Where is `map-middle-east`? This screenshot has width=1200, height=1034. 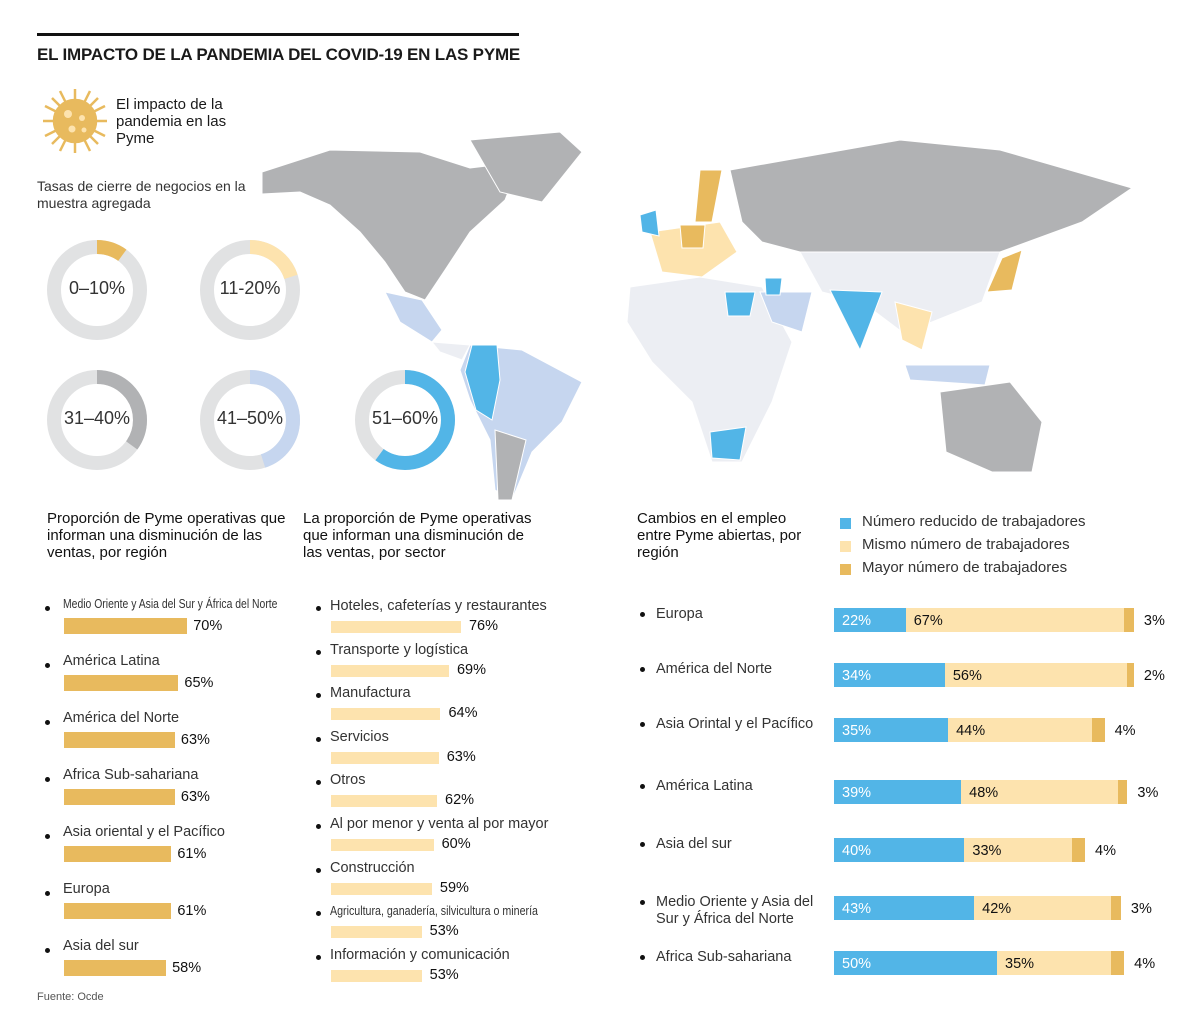
map-middle-east is located at coordinates (786, 312).